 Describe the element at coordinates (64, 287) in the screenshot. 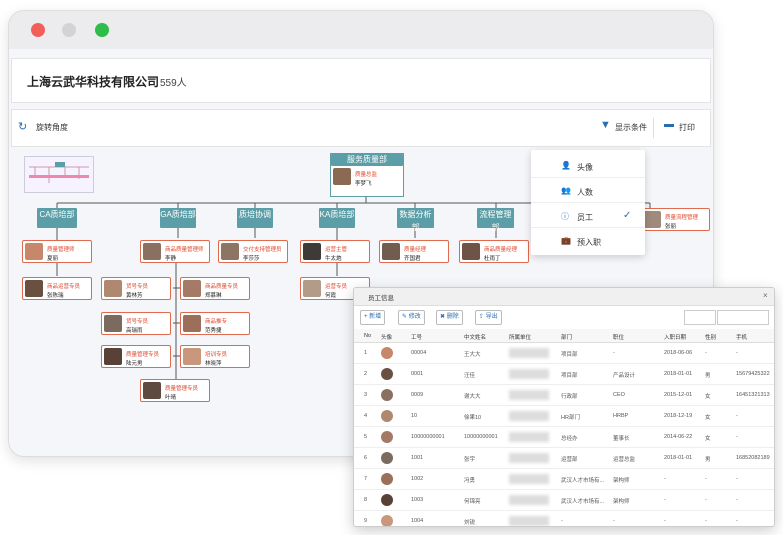

I see `card-role: 商品运营专员` at that location.